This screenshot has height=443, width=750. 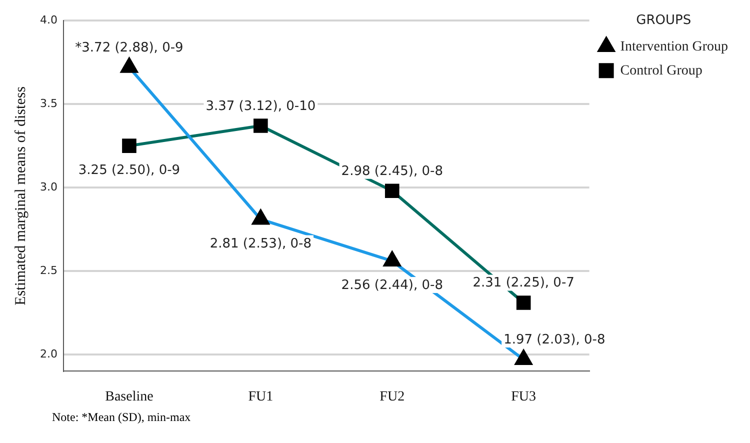 I want to click on y-tick-label: 3.0, so click(x=49, y=187).